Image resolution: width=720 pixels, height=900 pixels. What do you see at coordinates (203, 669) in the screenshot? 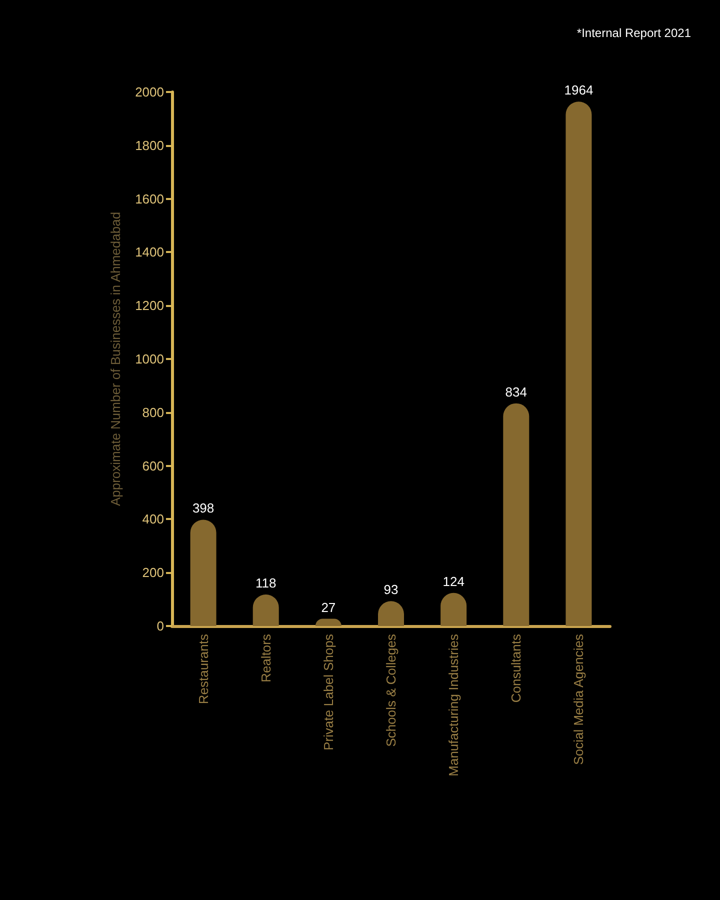
I see `x-tick-label: Restaurants` at bounding box center [203, 669].